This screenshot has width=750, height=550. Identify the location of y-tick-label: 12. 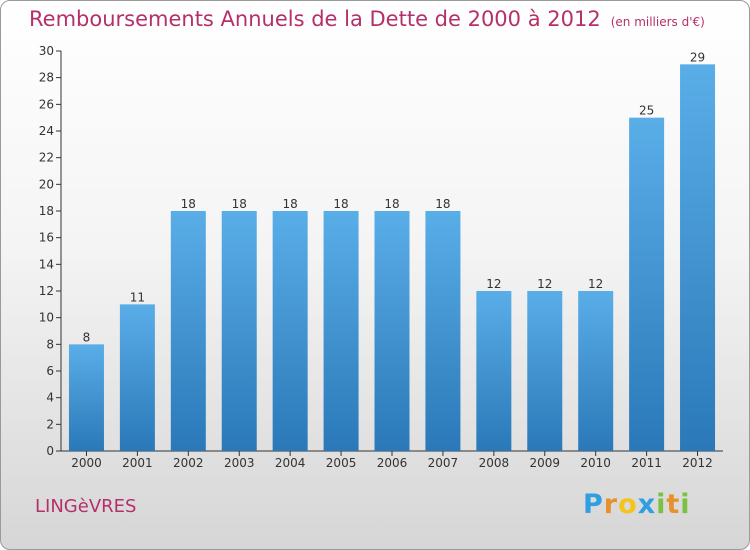
(46, 291).